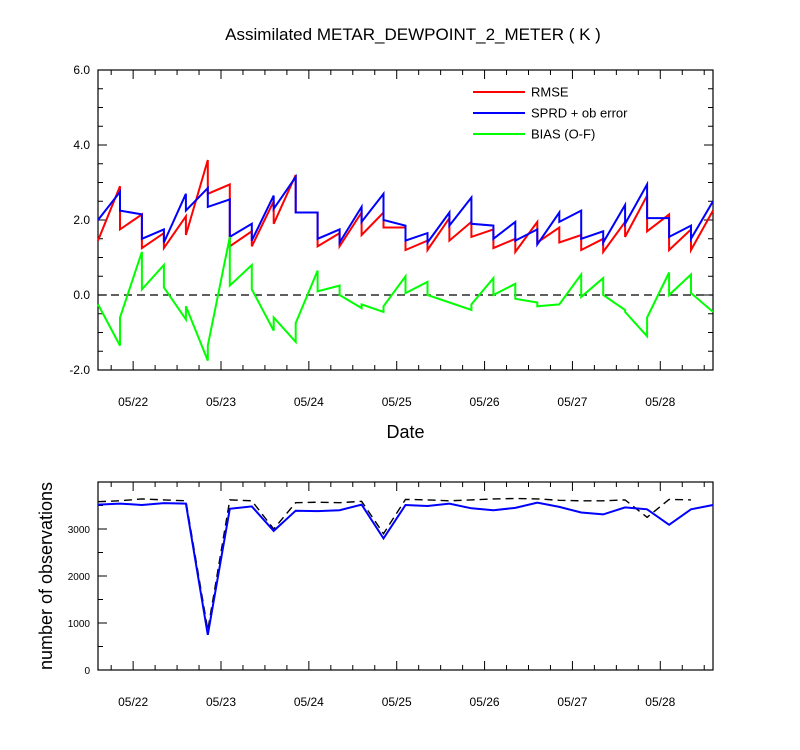 The height and width of the screenshot is (750, 800). What do you see at coordinates (660, 702) in the screenshot?
I see `chart2-x-tick-label: 05/28` at bounding box center [660, 702].